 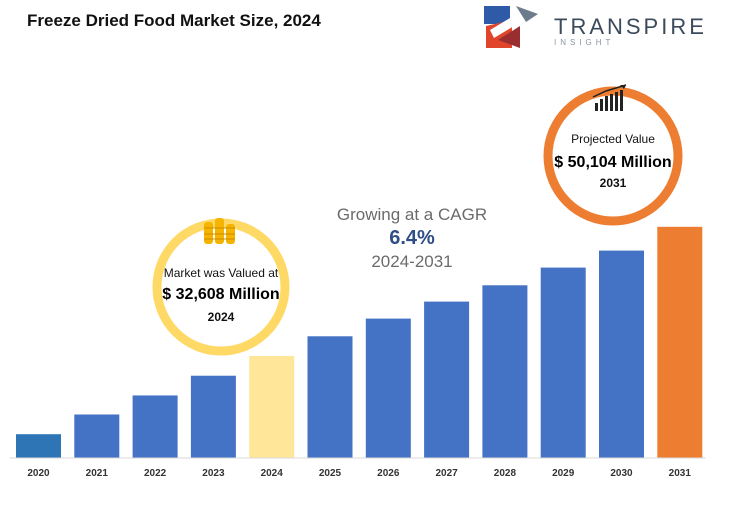 What do you see at coordinates (213, 416) in the screenshot?
I see `bar-2023` at bounding box center [213, 416].